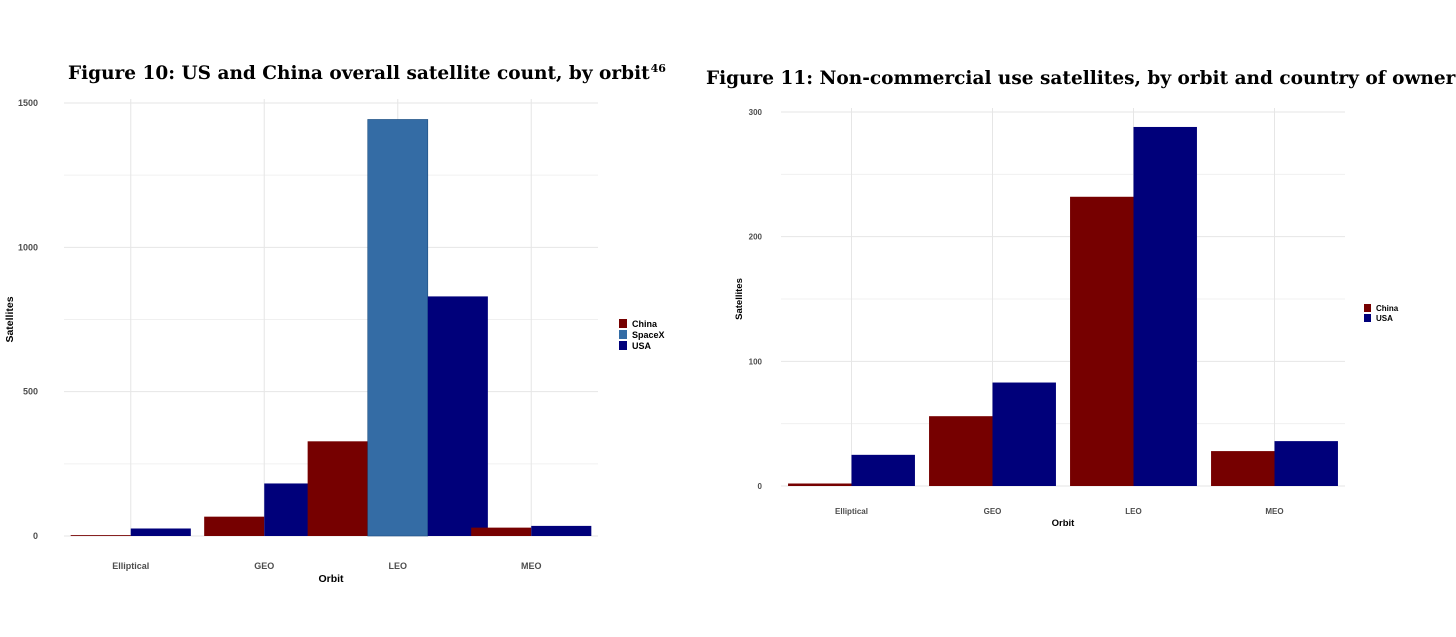 Image resolution: width=1456 pixels, height=637 pixels. Describe the element at coordinates (623, 334) in the screenshot. I see `legend-swatch-spacex` at that location.